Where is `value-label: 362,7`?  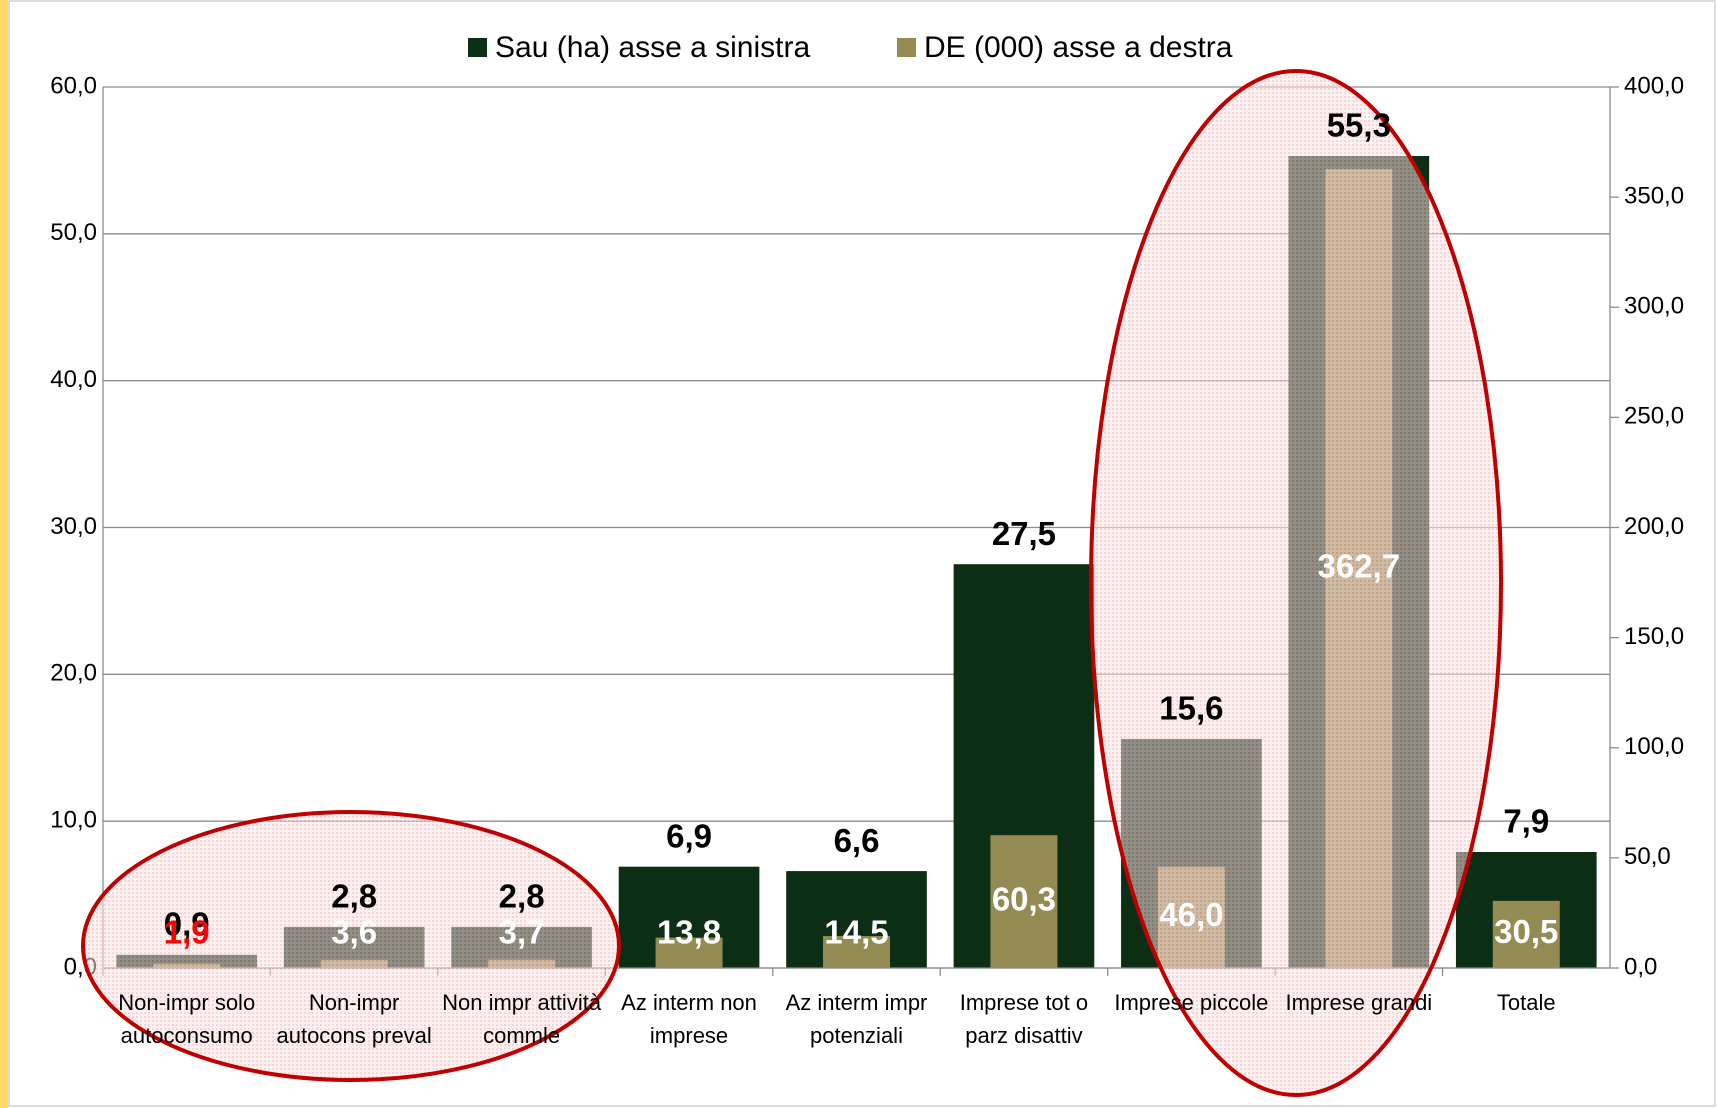
value-label: 362,7 is located at coordinates (1359, 565).